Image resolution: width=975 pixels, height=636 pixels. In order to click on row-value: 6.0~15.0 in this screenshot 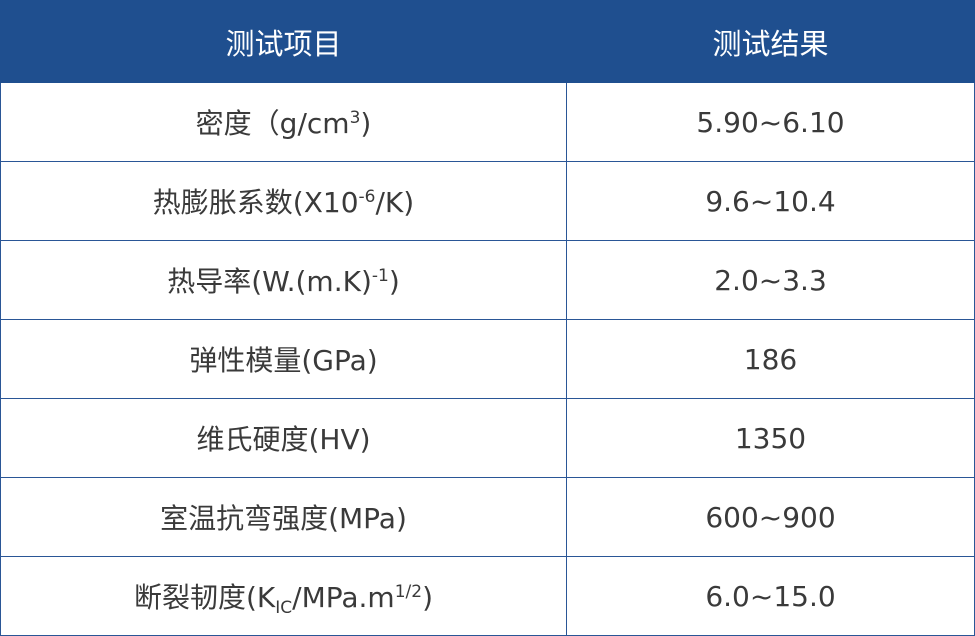, I will do `click(770, 596)`.